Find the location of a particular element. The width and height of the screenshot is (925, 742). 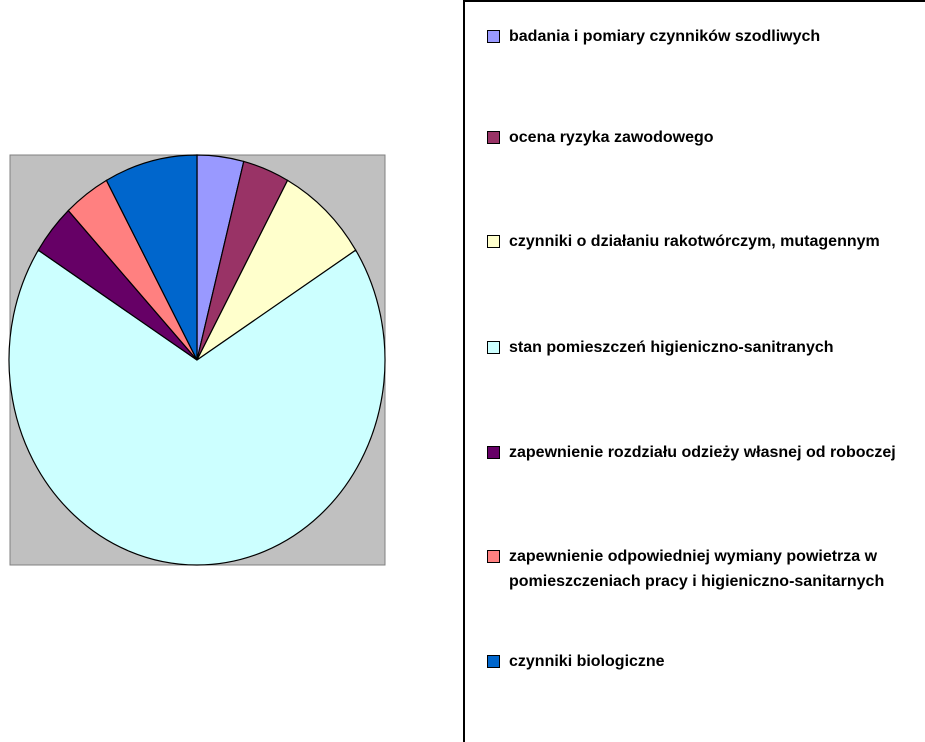

legend-item: stan pomieszczeń higieniczno-sanitranych is located at coordinates (703, 347).